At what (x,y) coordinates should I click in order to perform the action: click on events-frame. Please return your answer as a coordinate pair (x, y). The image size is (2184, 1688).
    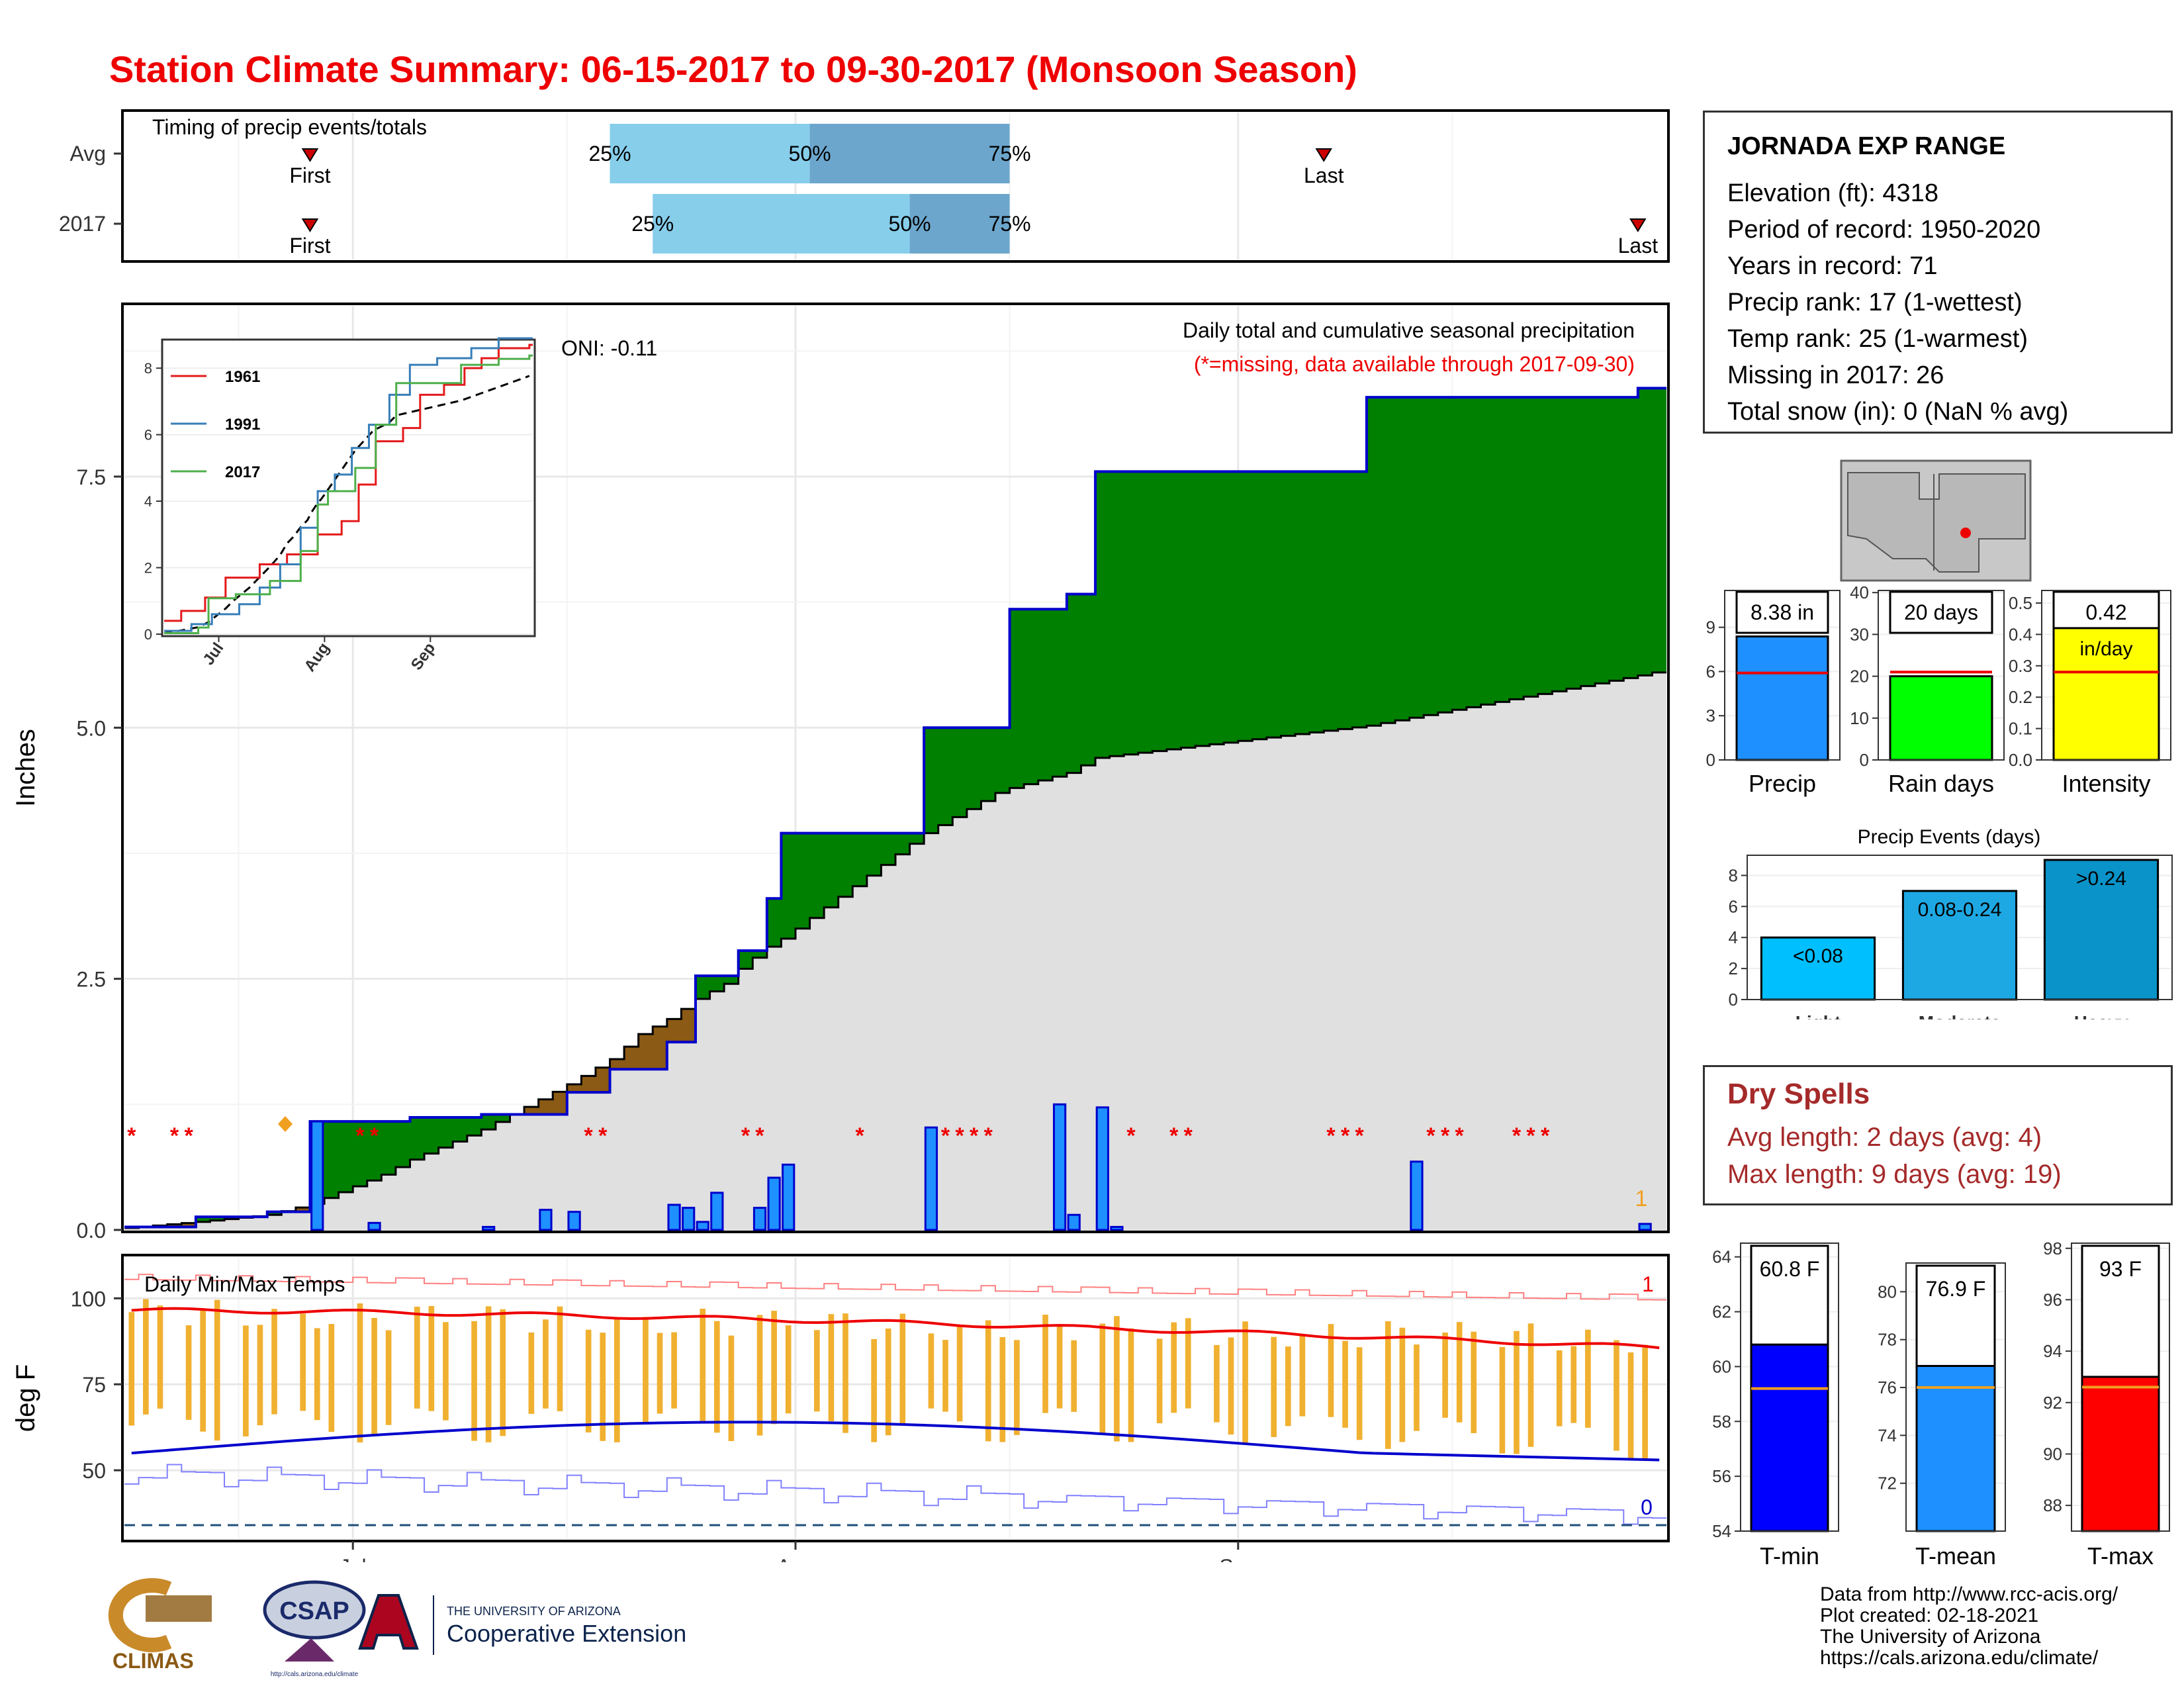
    Looking at the image, I should click on (1960, 927).